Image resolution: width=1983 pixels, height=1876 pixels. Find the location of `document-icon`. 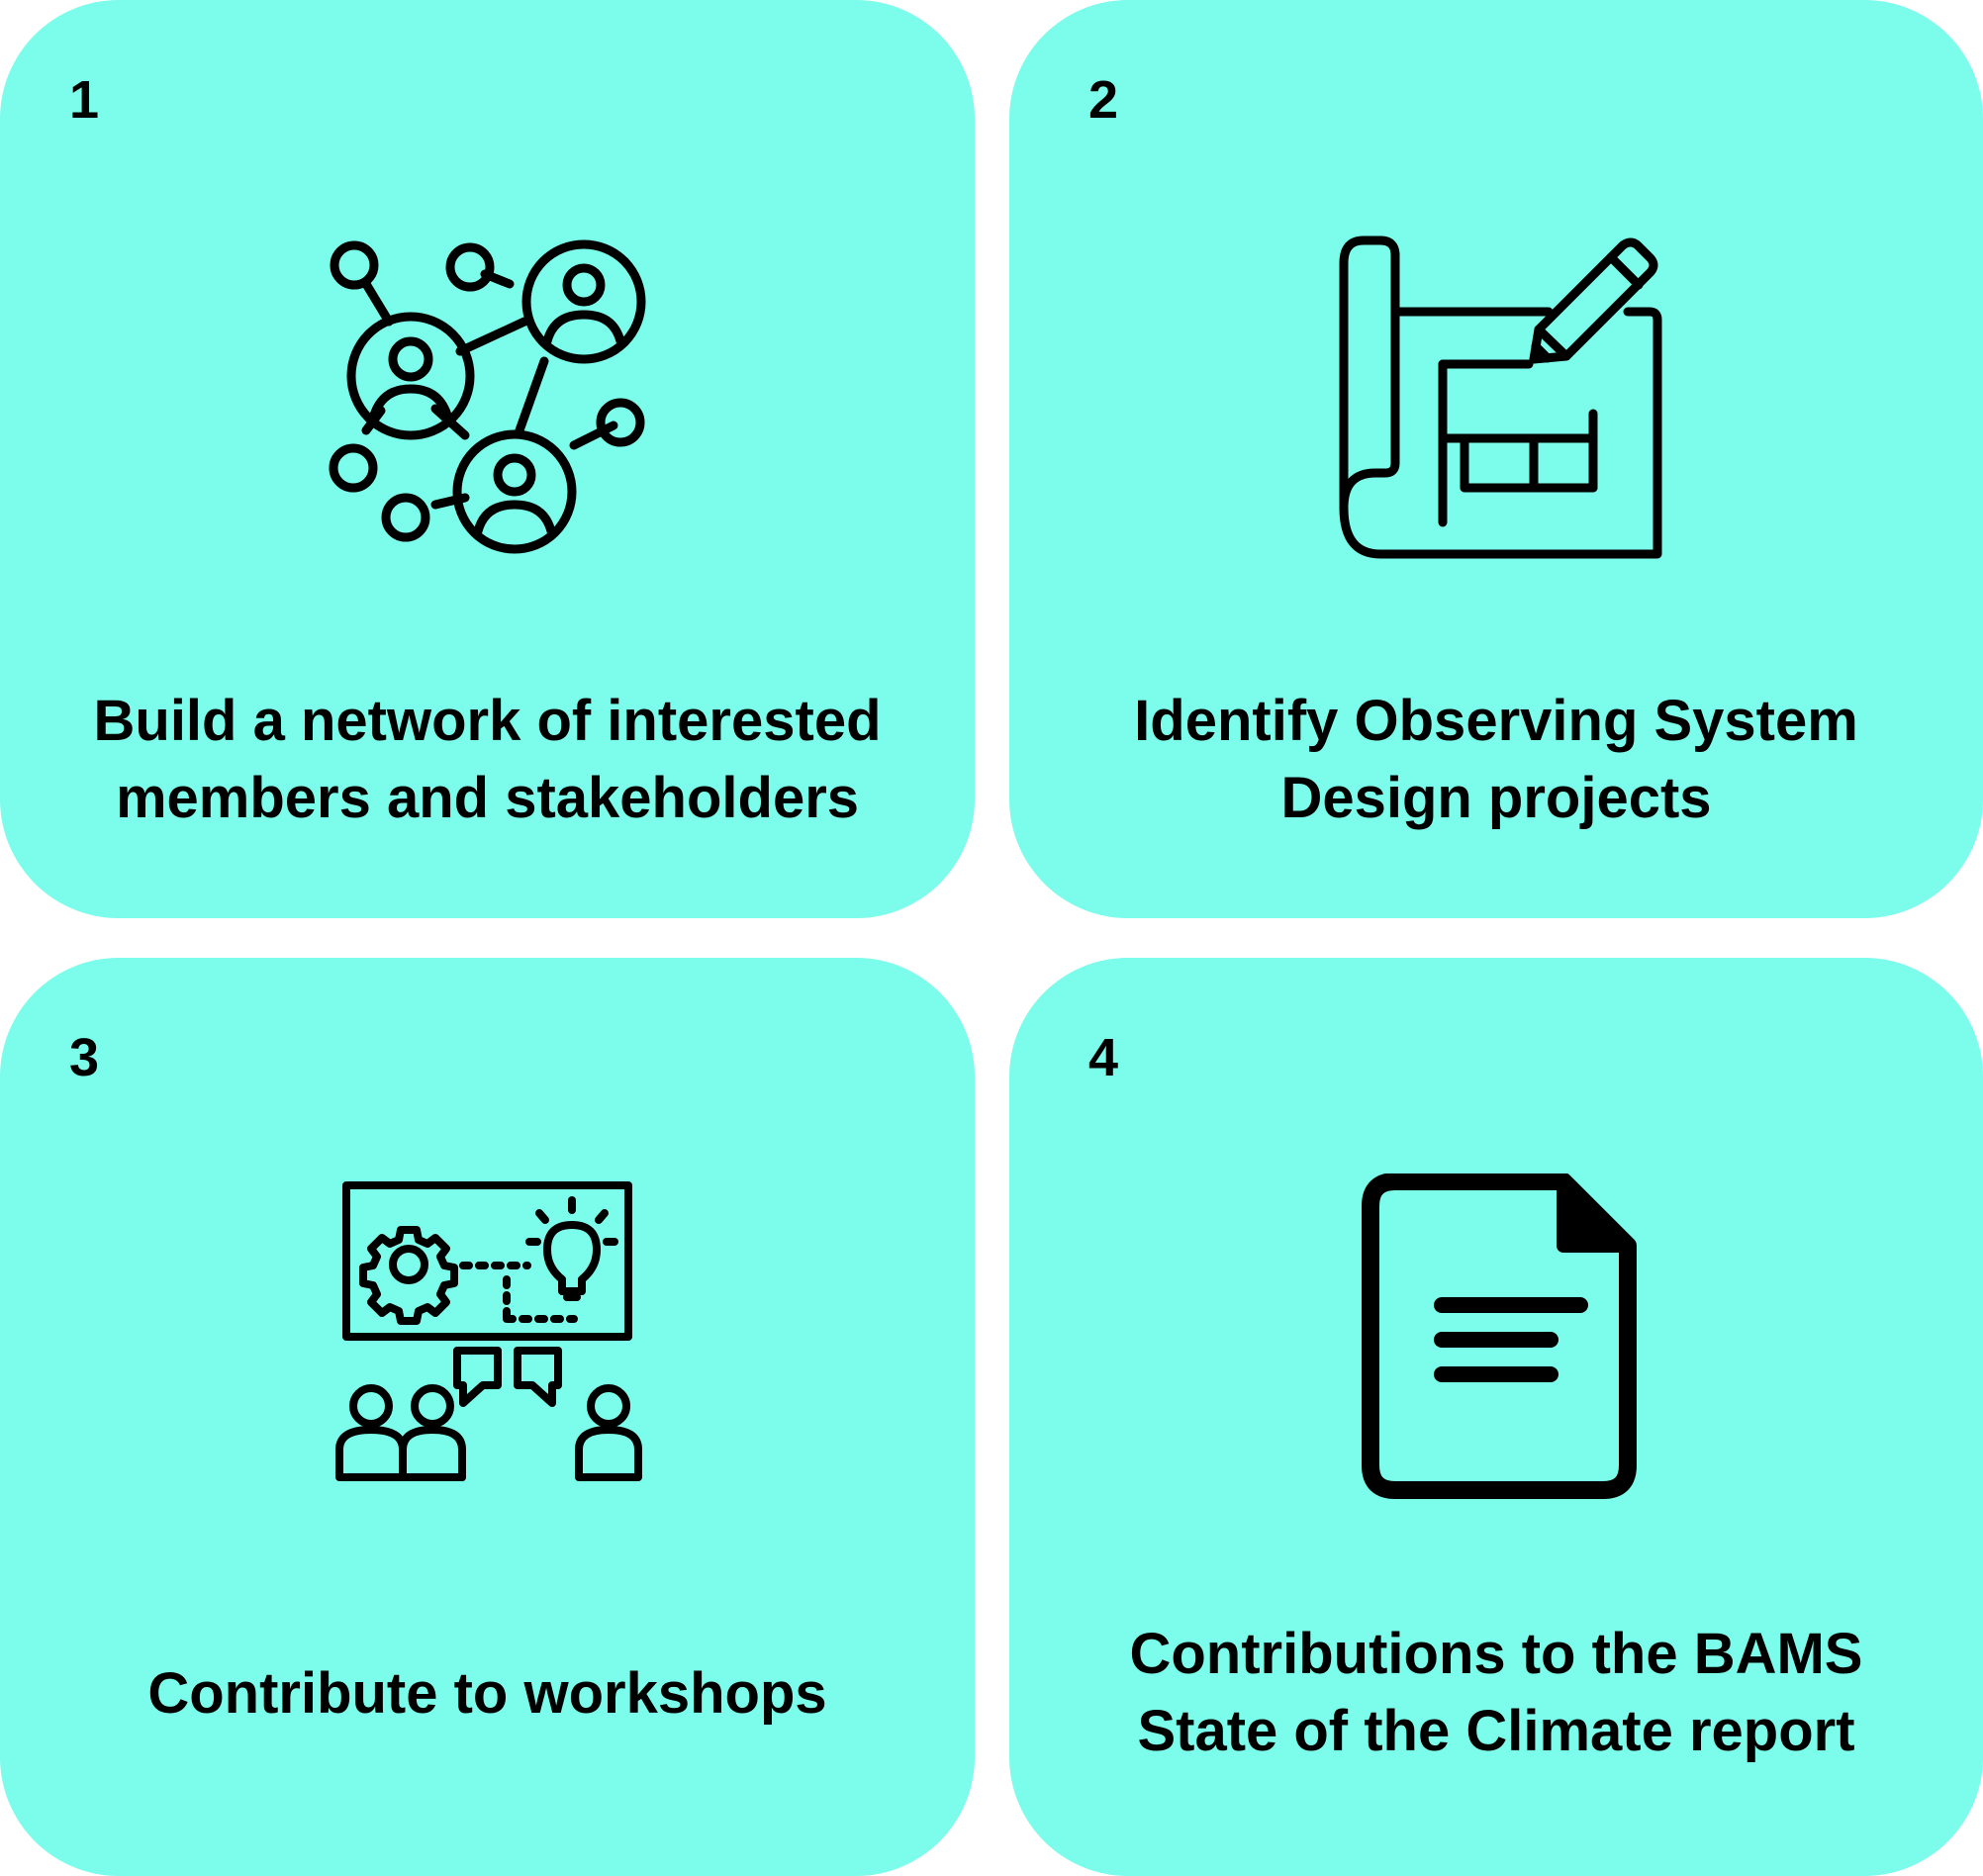

document-icon is located at coordinates (1504, 1336).